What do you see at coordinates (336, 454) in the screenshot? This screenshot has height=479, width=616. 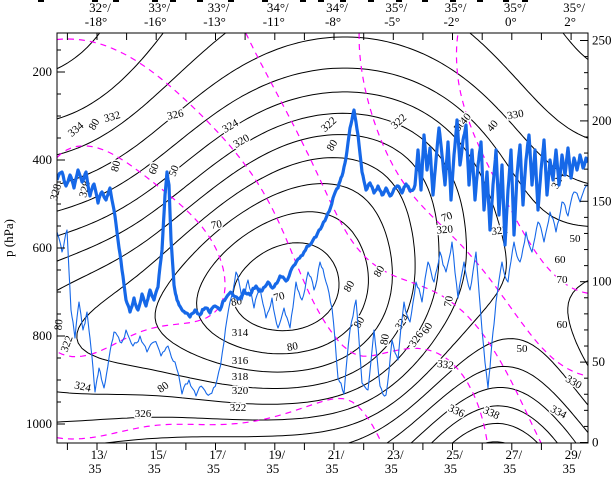 I see `bottom-axis-label-line1: 21/` at bounding box center [336, 454].